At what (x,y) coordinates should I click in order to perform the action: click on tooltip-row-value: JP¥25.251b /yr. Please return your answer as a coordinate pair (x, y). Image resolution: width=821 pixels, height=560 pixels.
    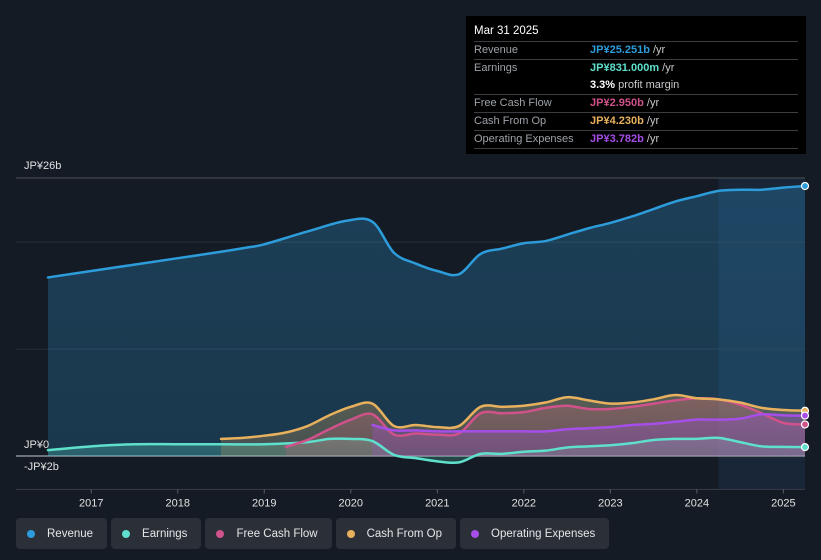
    Looking at the image, I should click on (627, 50).